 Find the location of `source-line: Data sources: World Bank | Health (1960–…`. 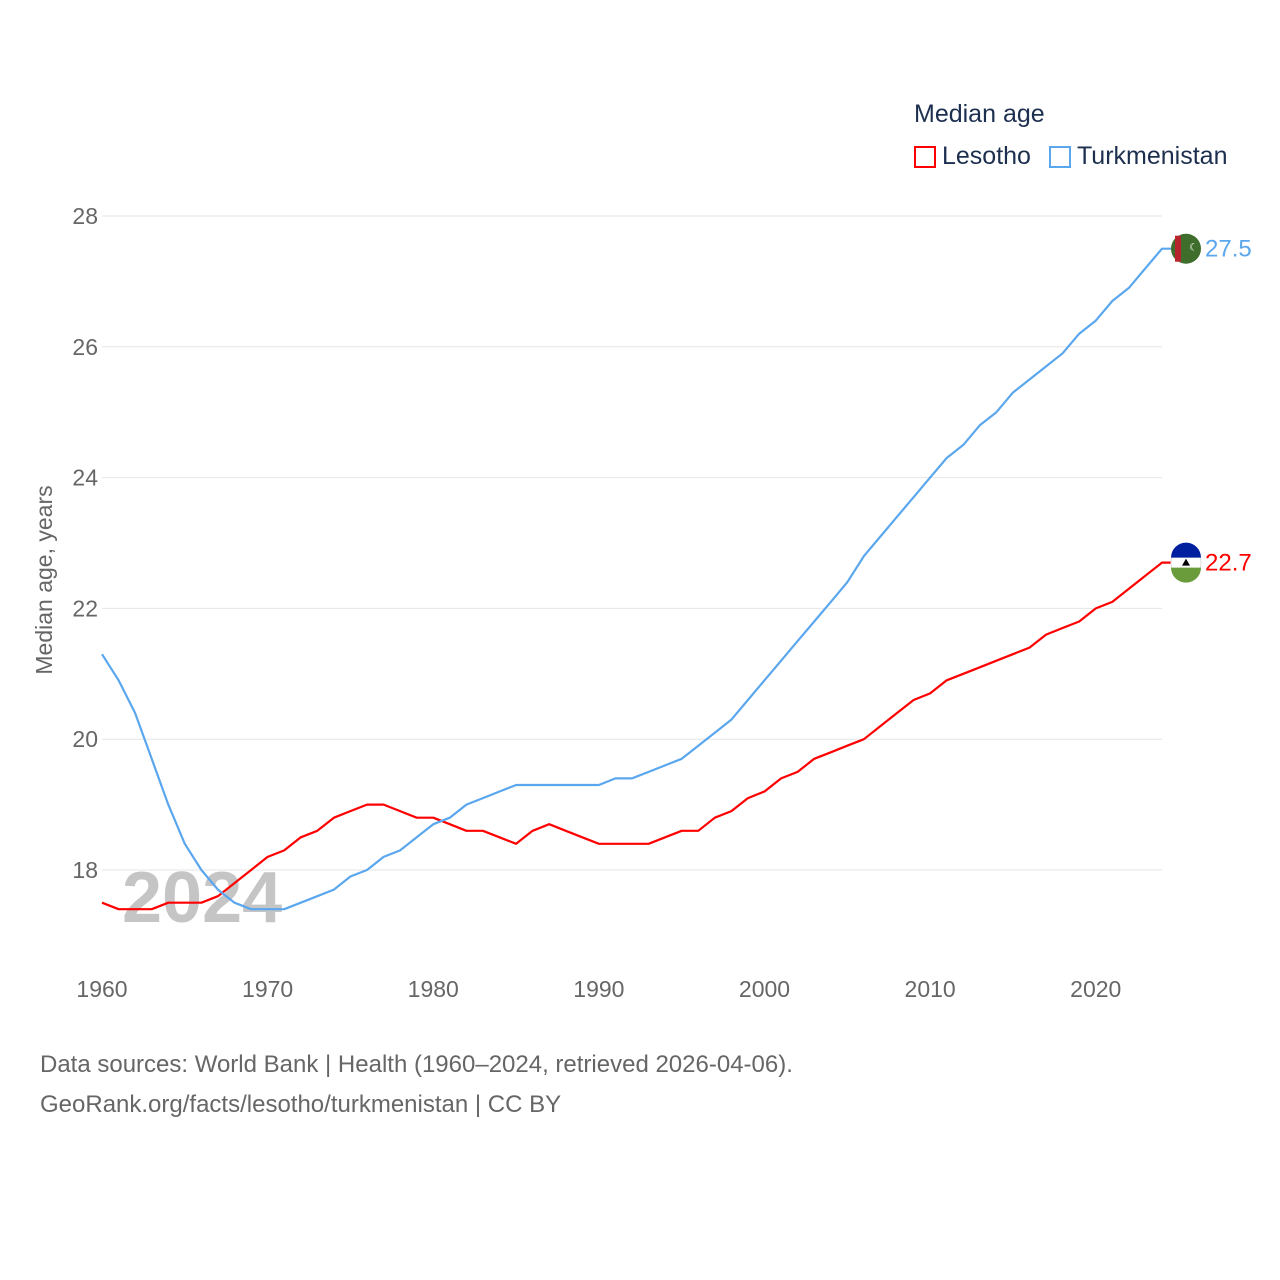

source-line: Data sources: World Bank | Health (1960–… is located at coordinates (416, 1064).